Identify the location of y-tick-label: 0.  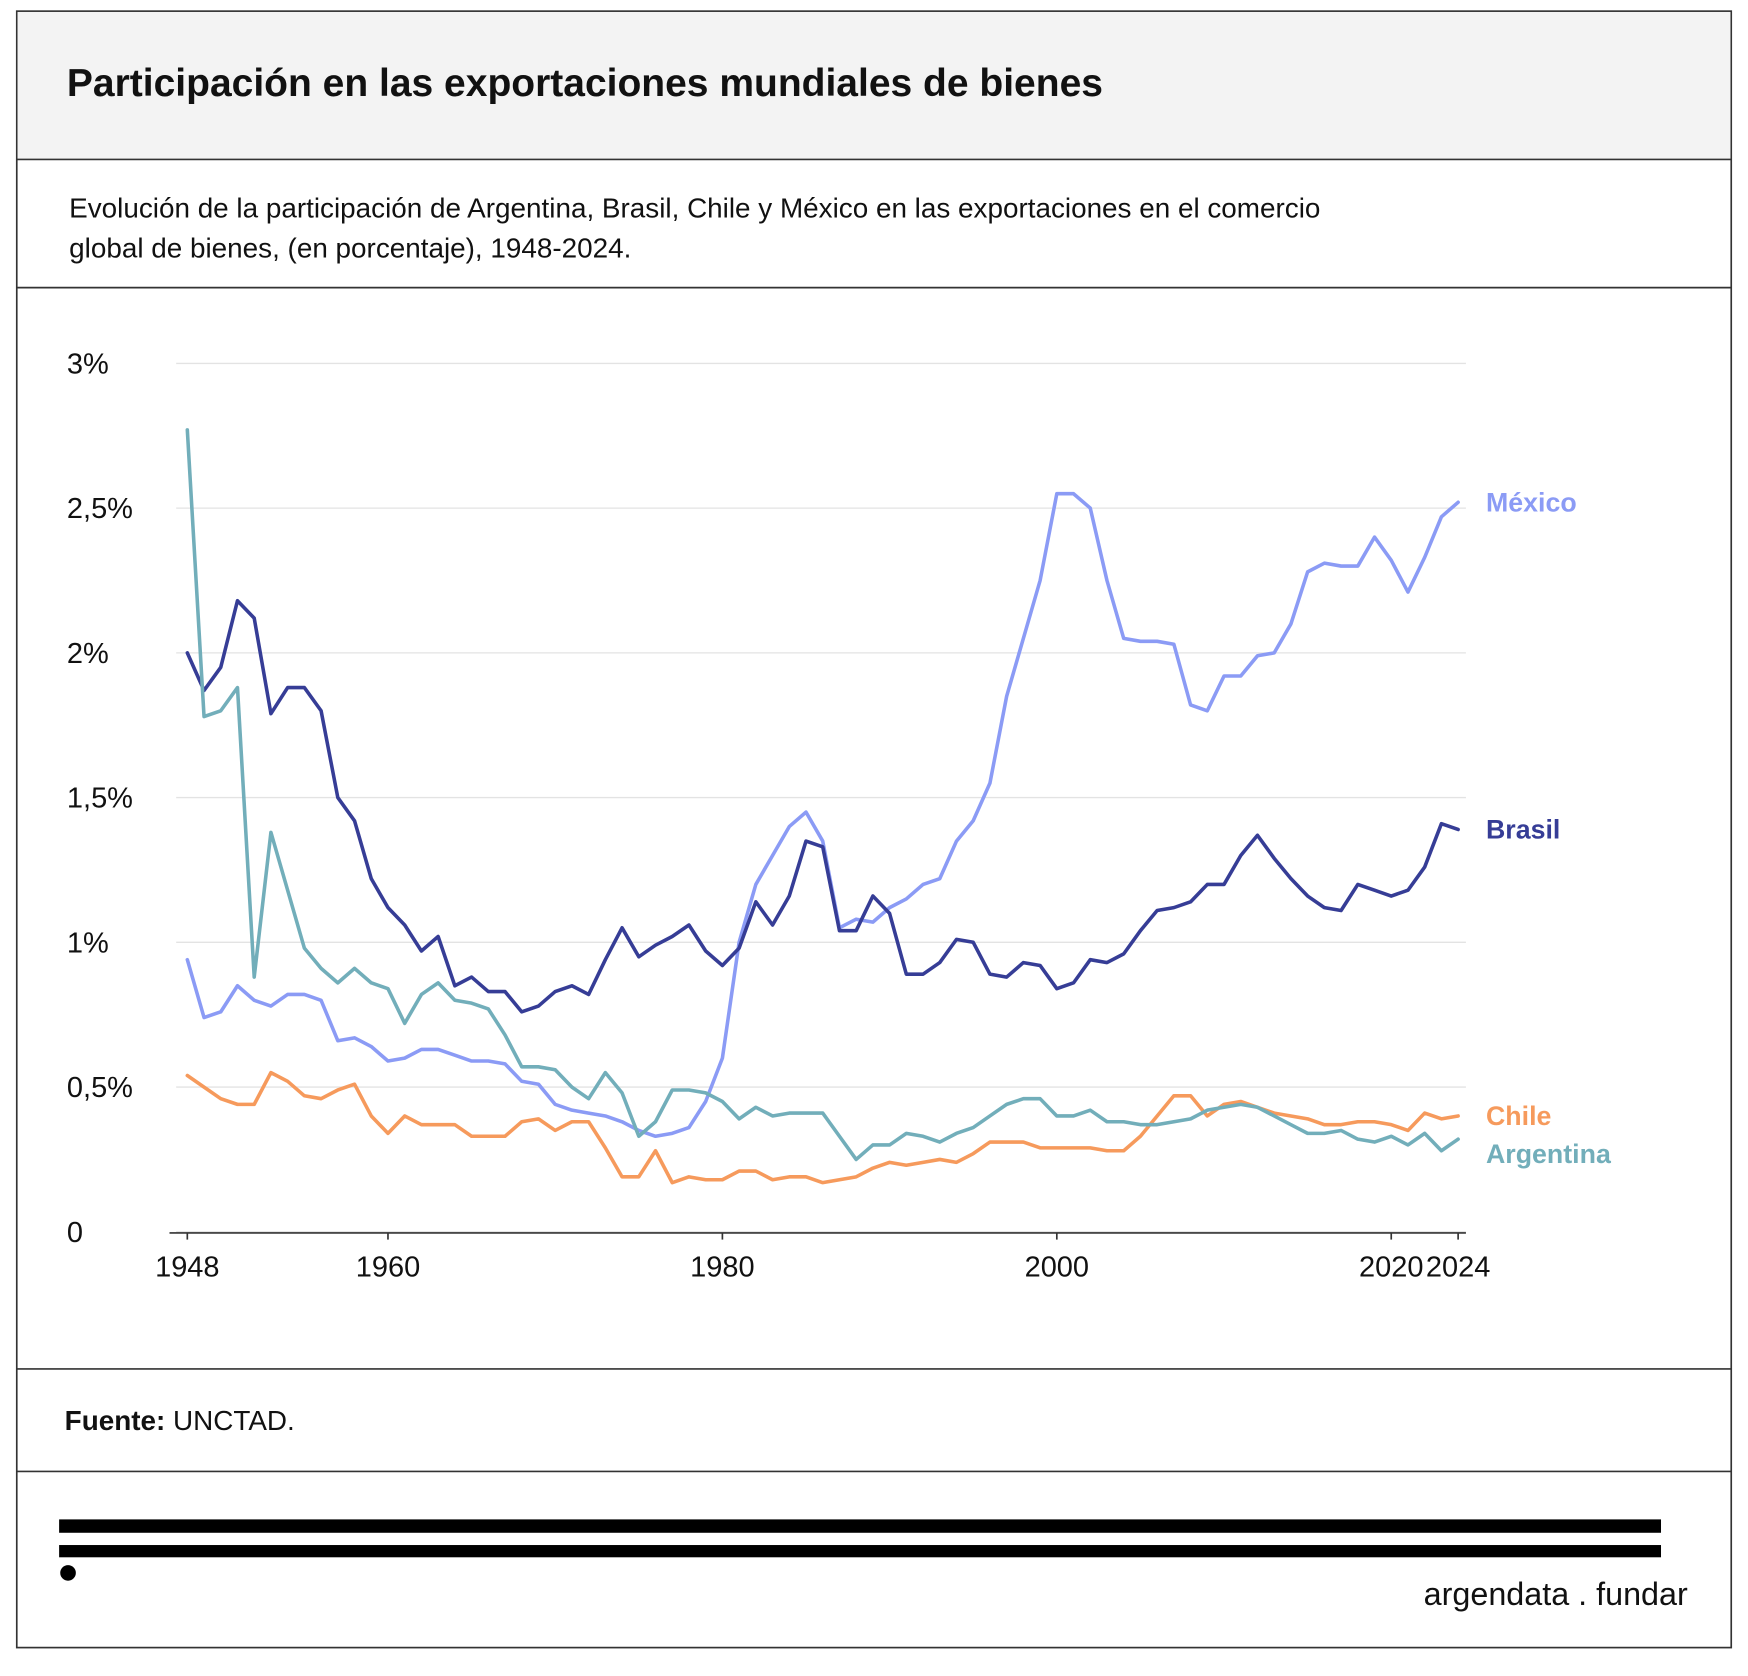
(75, 1233).